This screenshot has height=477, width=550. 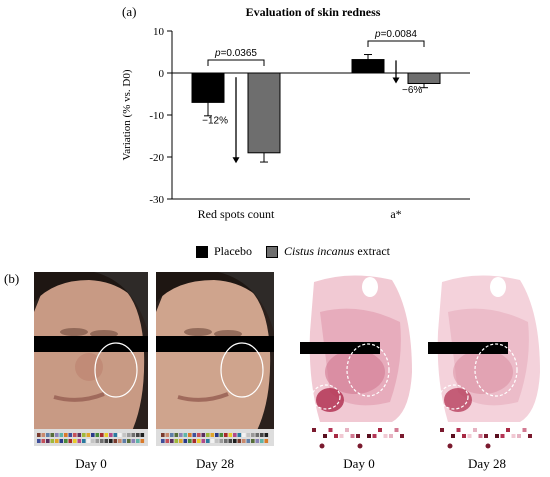 I want to click on y-axis-label: Variation (% vs. D0), so click(x=127, y=114).